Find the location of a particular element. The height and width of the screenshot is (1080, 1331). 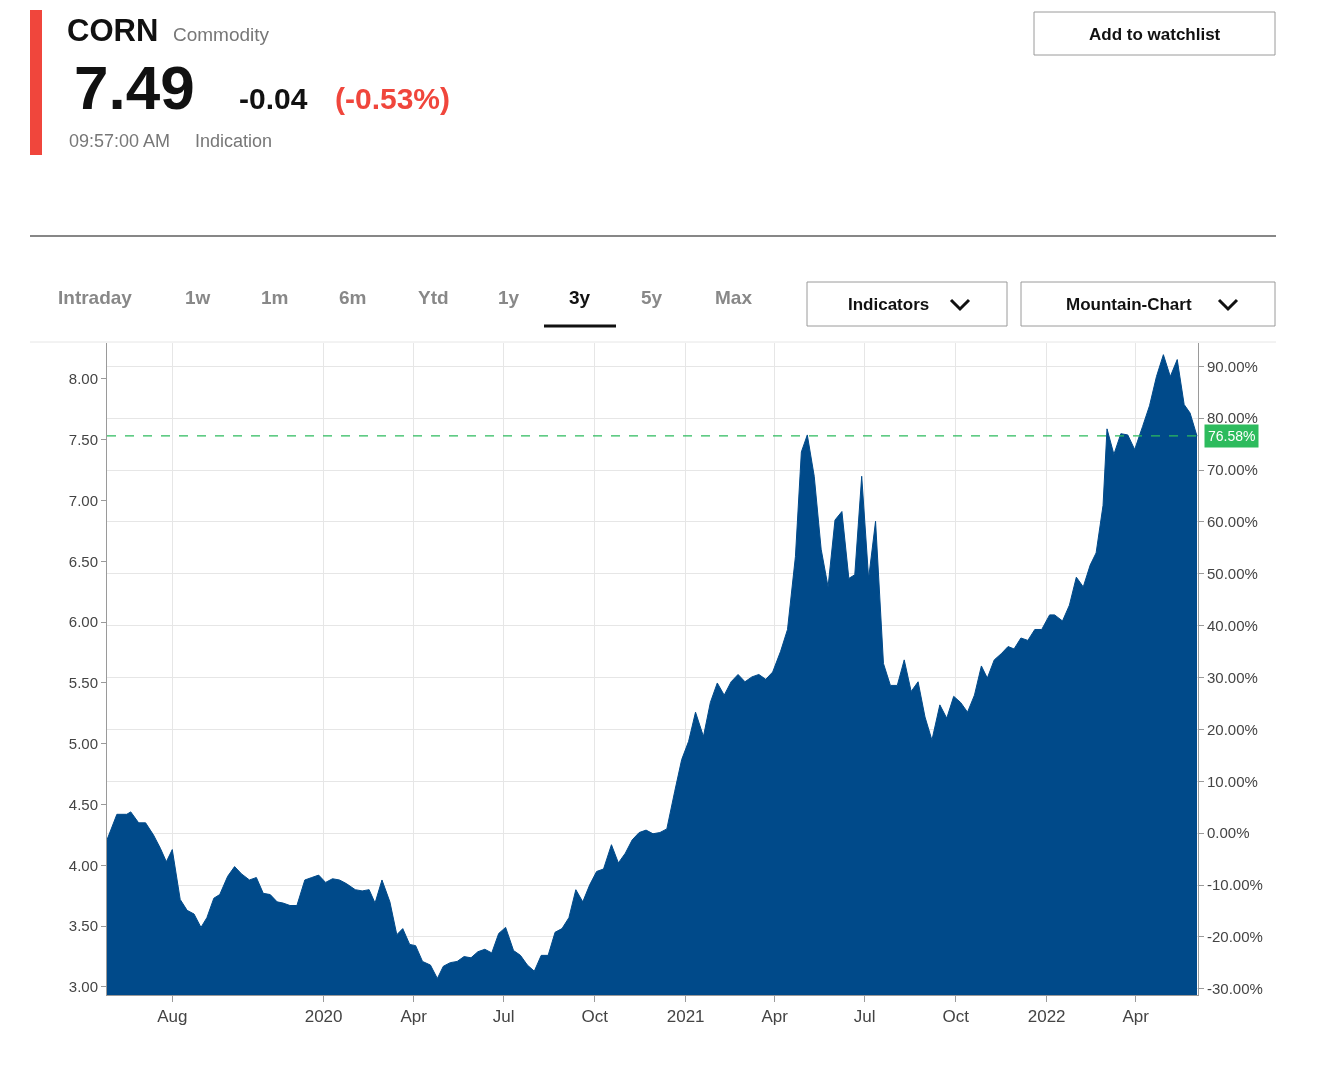

chart-subtitle: Commodity is located at coordinates (221, 34).